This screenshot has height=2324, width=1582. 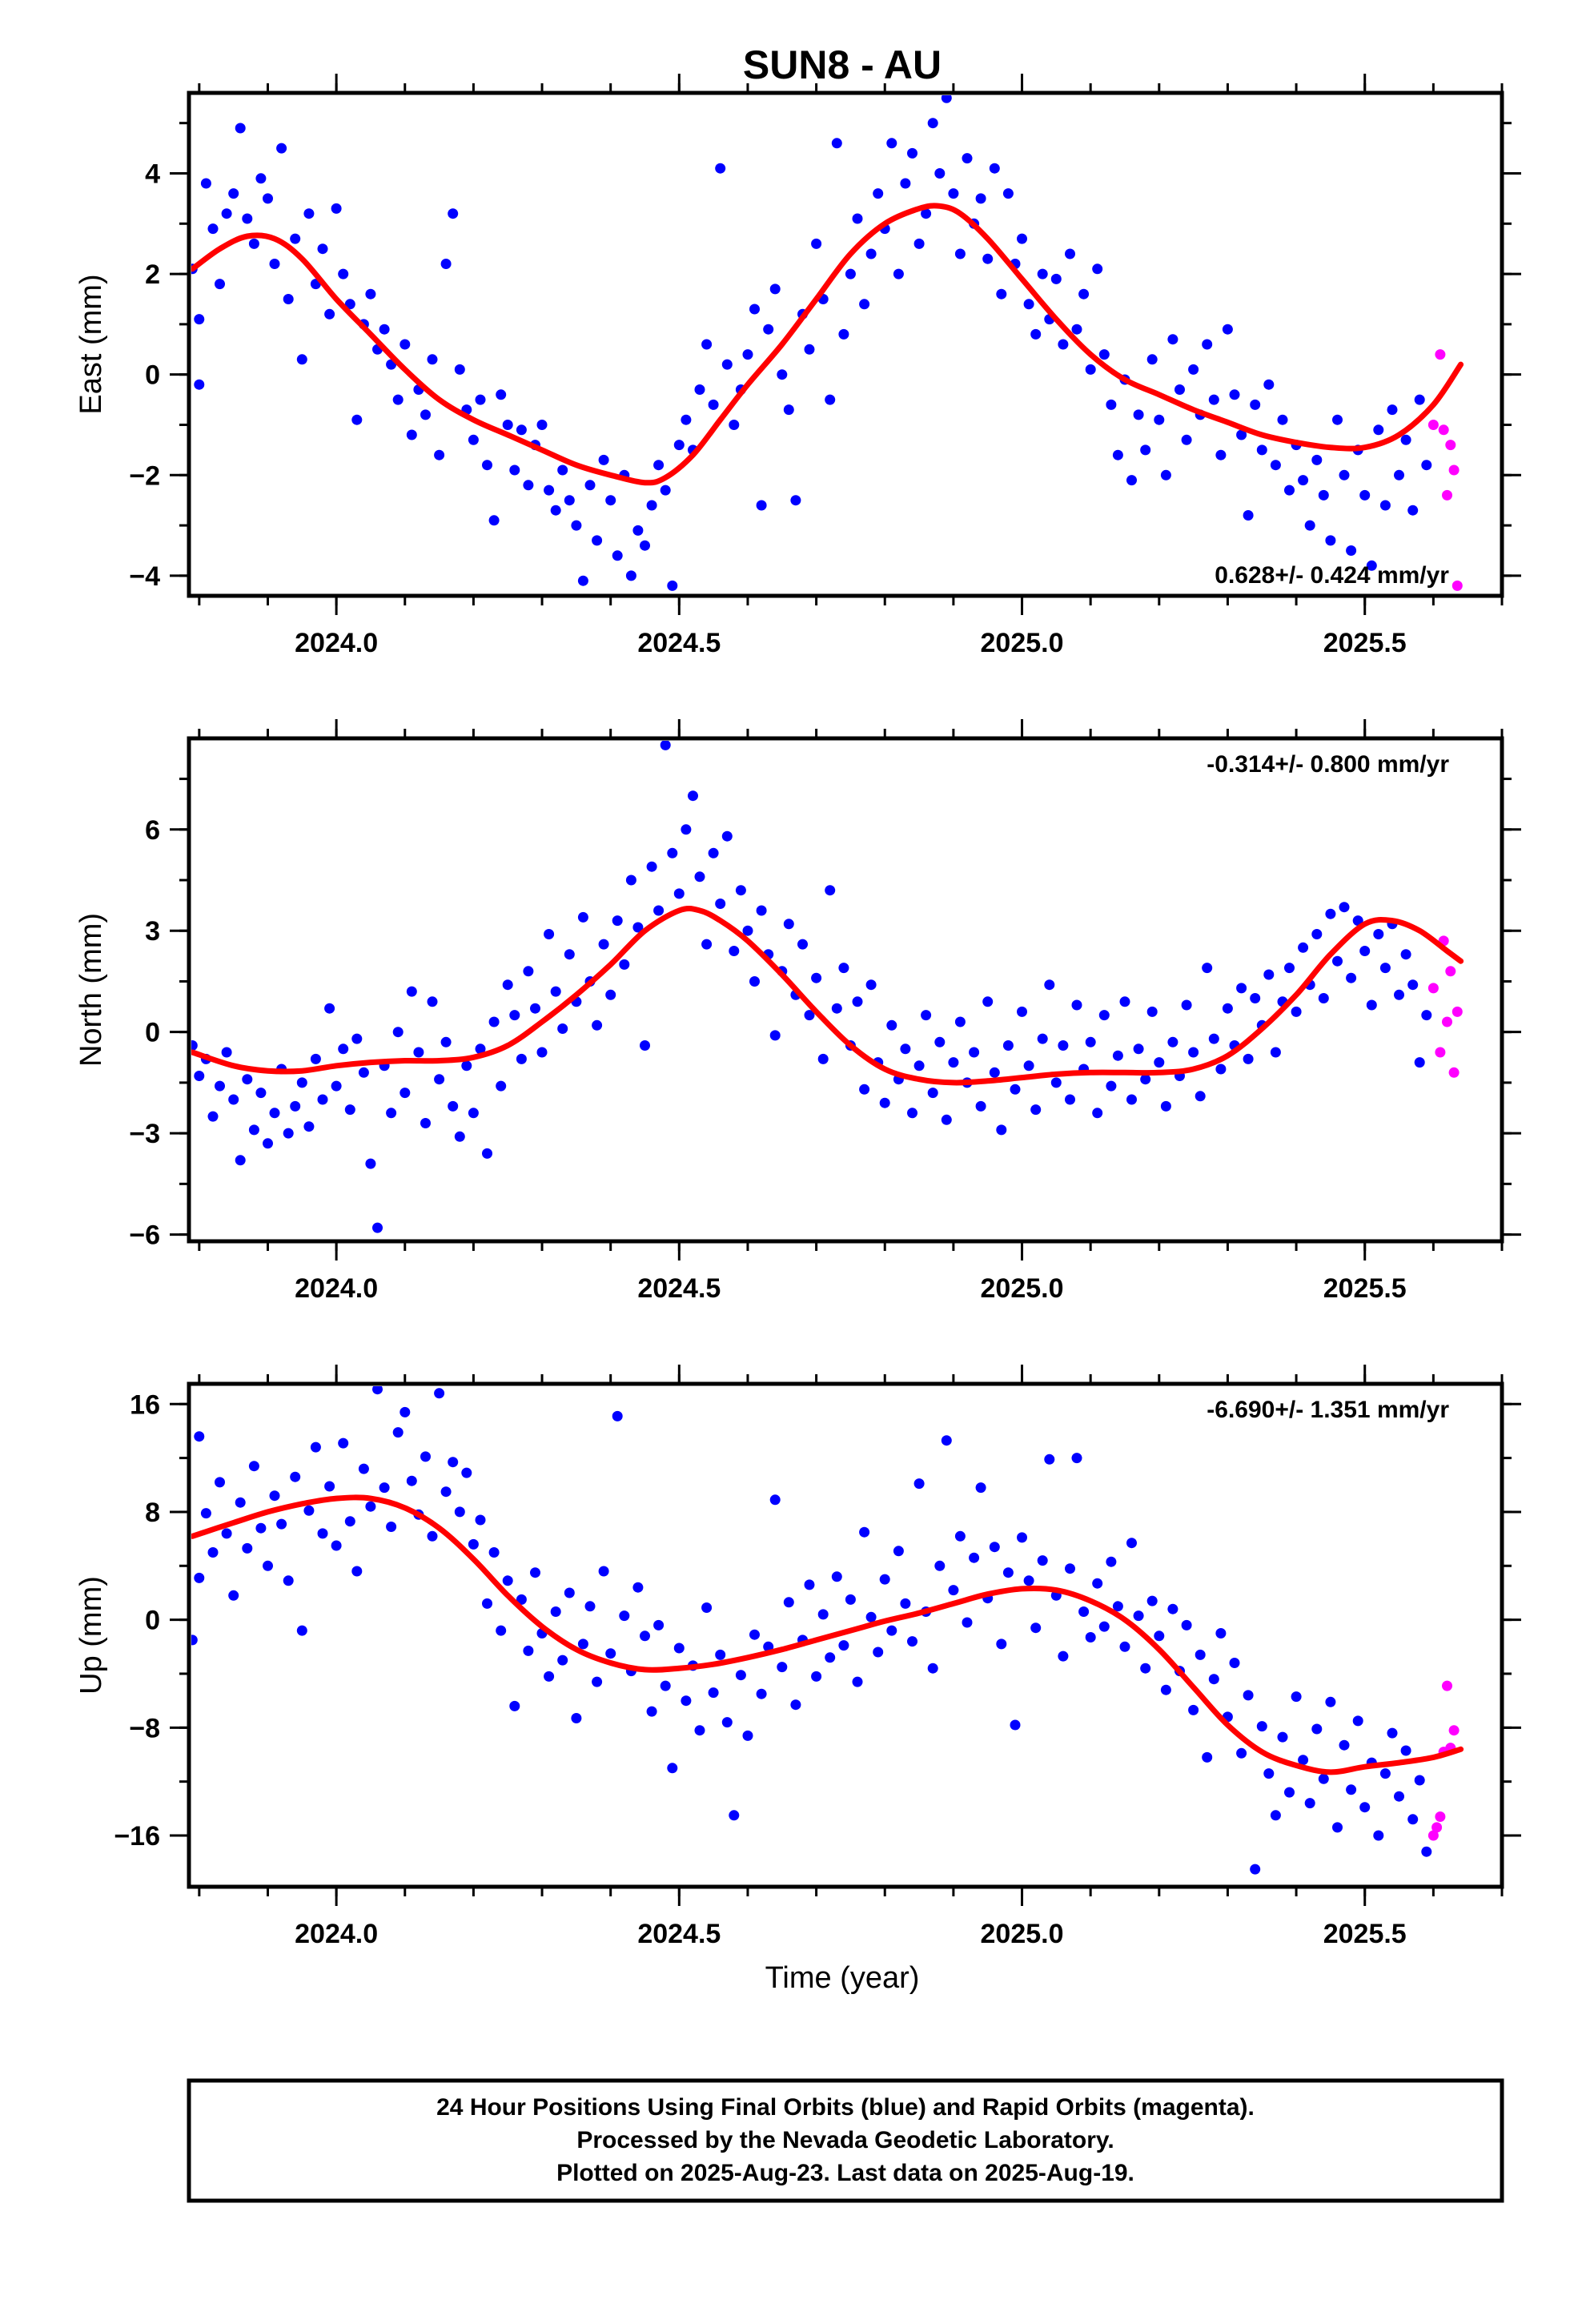 What do you see at coordinates (679, 1934) in the screenshot?
I see `x-tick-label: 2024.5` at bounding box center [679, 1934].